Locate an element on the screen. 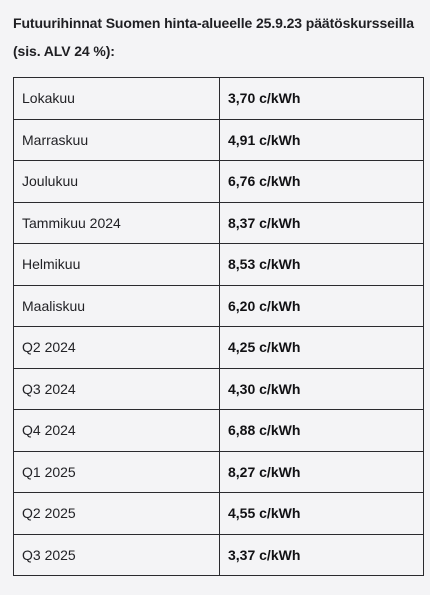 The image size is (430, 595). table-row: Q3 2025 3,37 c/kWh is located at coordinates (218, 554).